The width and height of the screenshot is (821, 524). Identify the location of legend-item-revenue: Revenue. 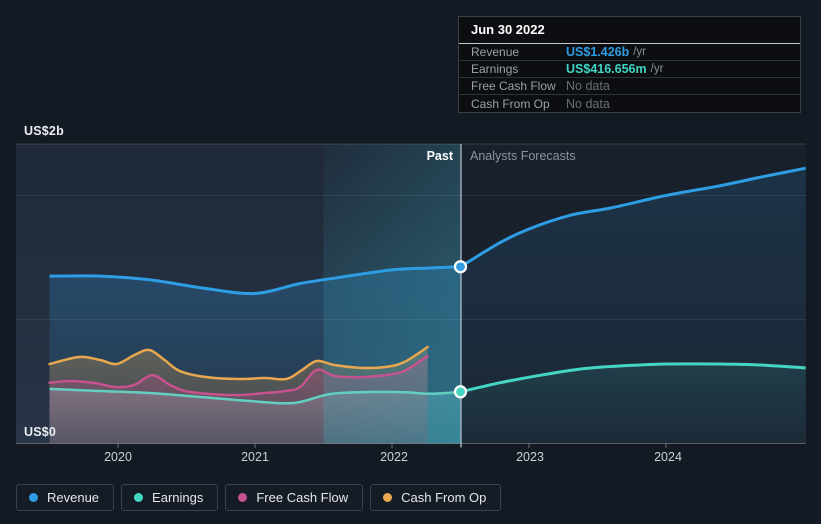
(65, 497).